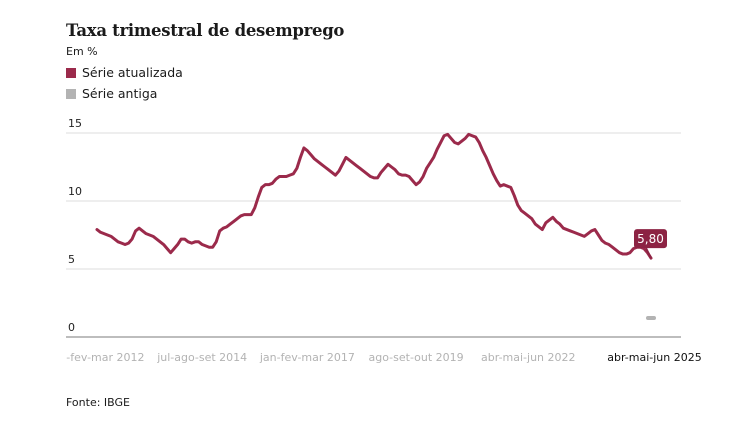 Image resolution: width=729 pixels, height=424 pixels. I want to click on last-value-badge, so click(650, 239).